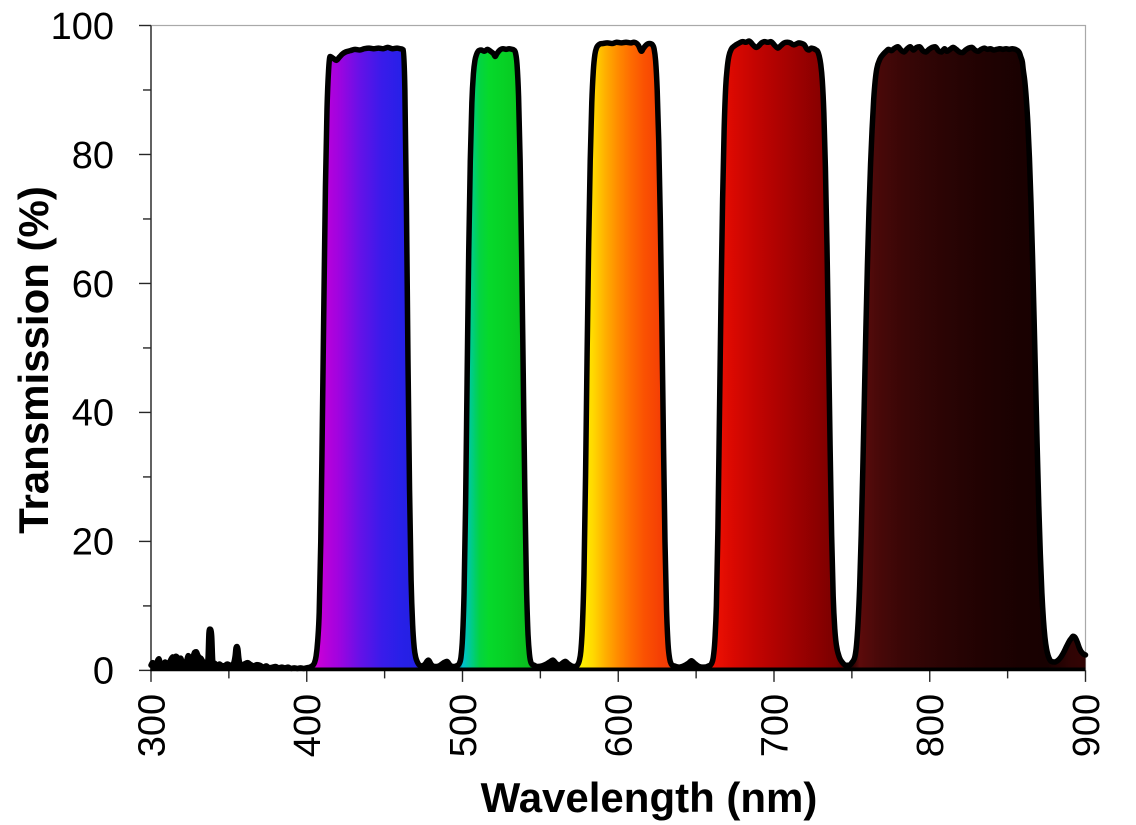  I want to click on y-tick-labels: 0 20 40 60 80 100, so click(82, 349).